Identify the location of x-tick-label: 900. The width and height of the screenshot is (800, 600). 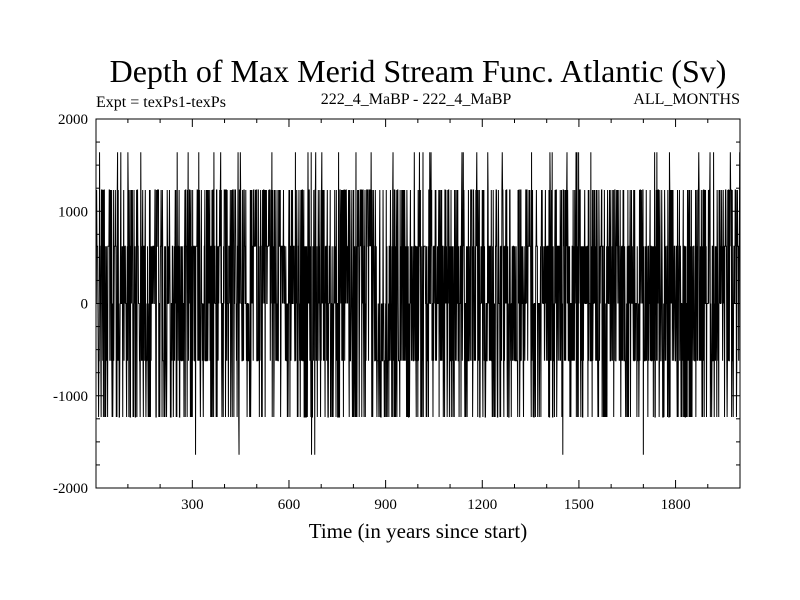
(385, 505).